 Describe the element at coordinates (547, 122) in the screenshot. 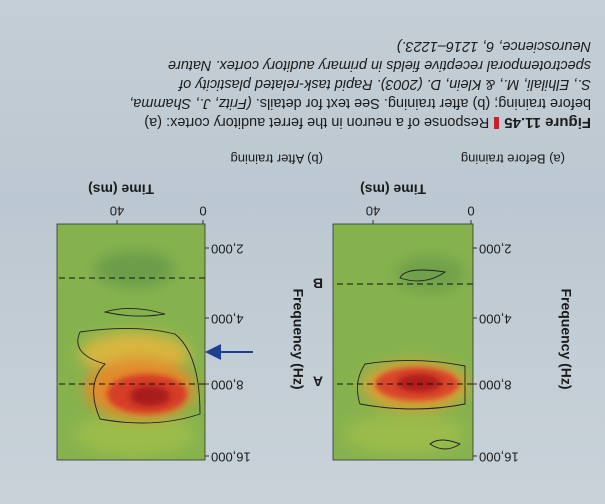

I see `figure-number: Figure 11.45` at that location.